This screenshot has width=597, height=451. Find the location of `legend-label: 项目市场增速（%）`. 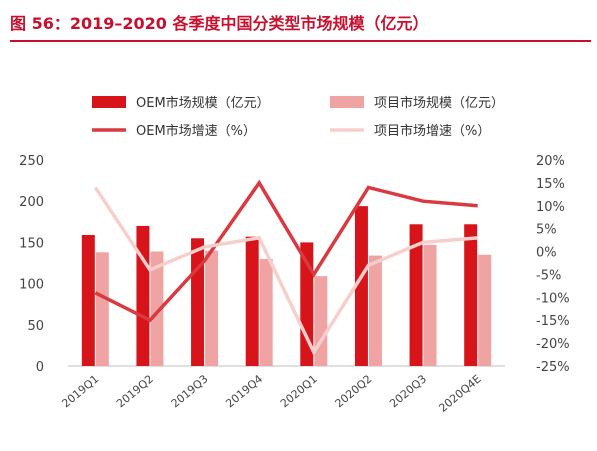

legend-label: 项目市场增速（%） is located at coordinates (432, 131).